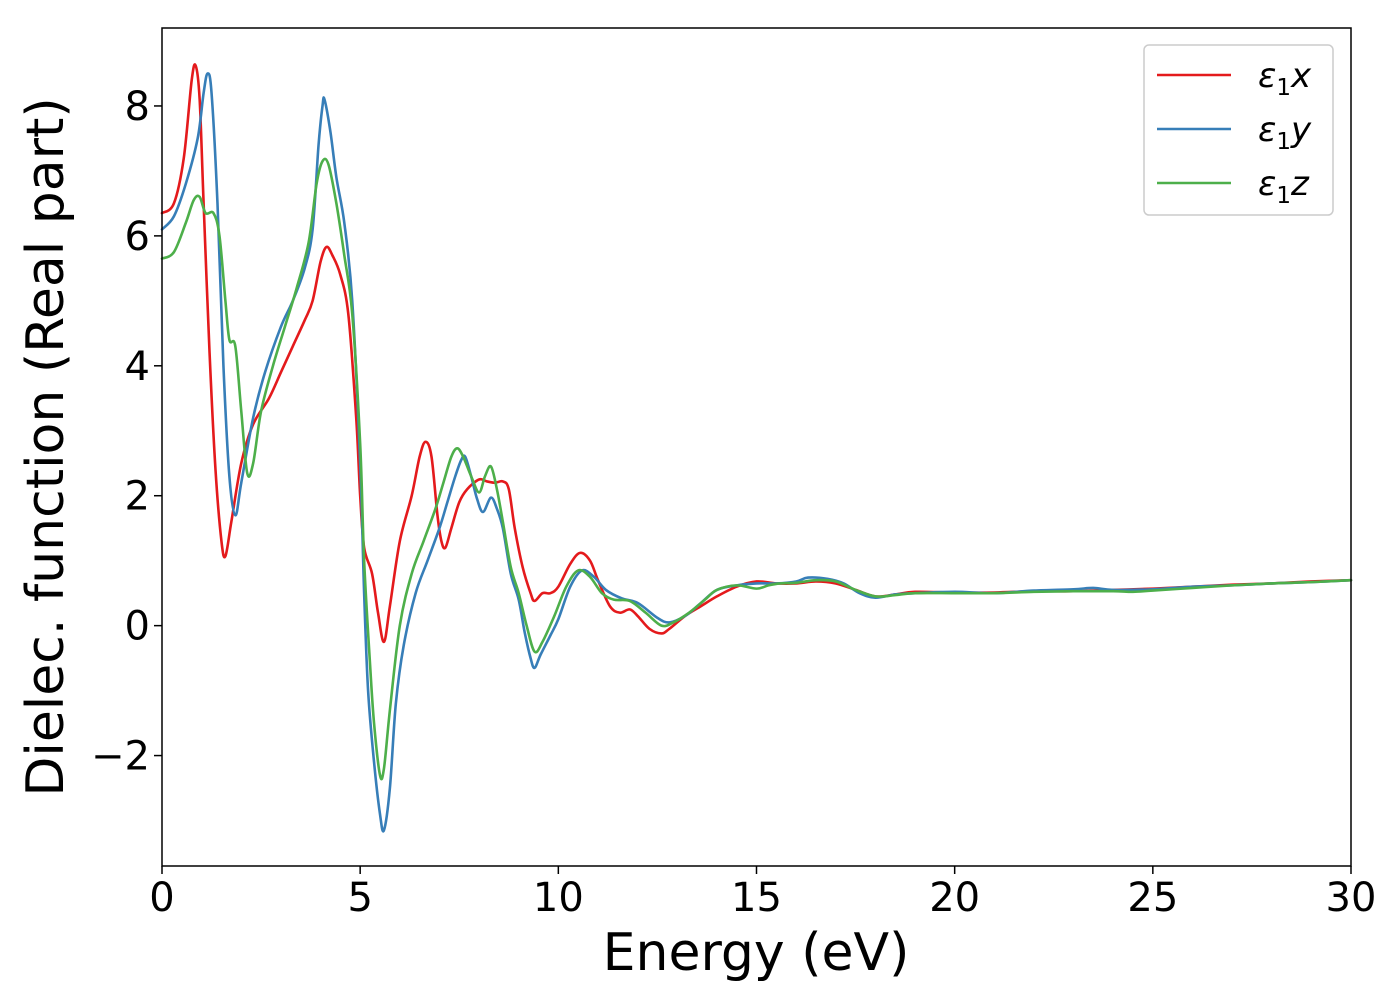 This screenshot has height=1000, width=1400. What do you see at coordinates (46, 446) in the screenshot?
I see `y-axis-label: Dielec. function (Real part)` at bounding box center [46, 446].